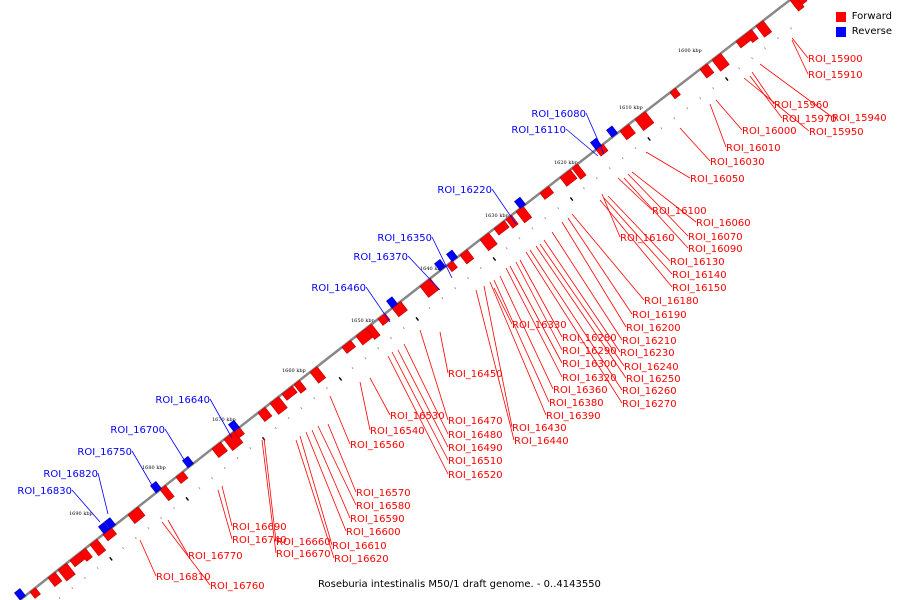  Describe the element at coordinates (576, 403) in the screenshot. I see `gene-label: ROI_16380` at that location.